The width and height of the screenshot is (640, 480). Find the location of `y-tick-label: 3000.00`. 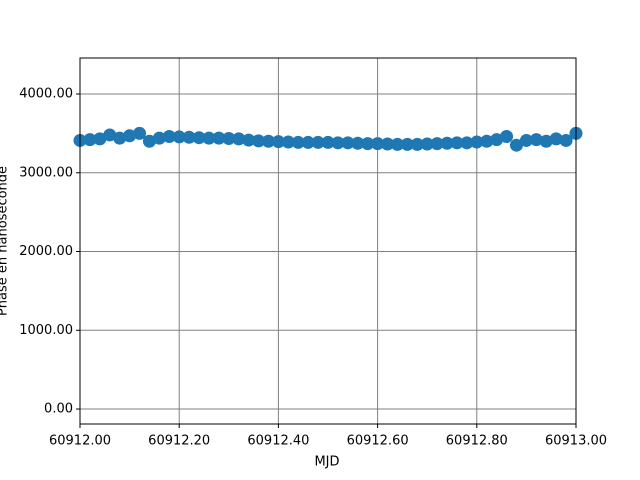

y-tick-label: 3000.00 is located at coordinates (46, 172).